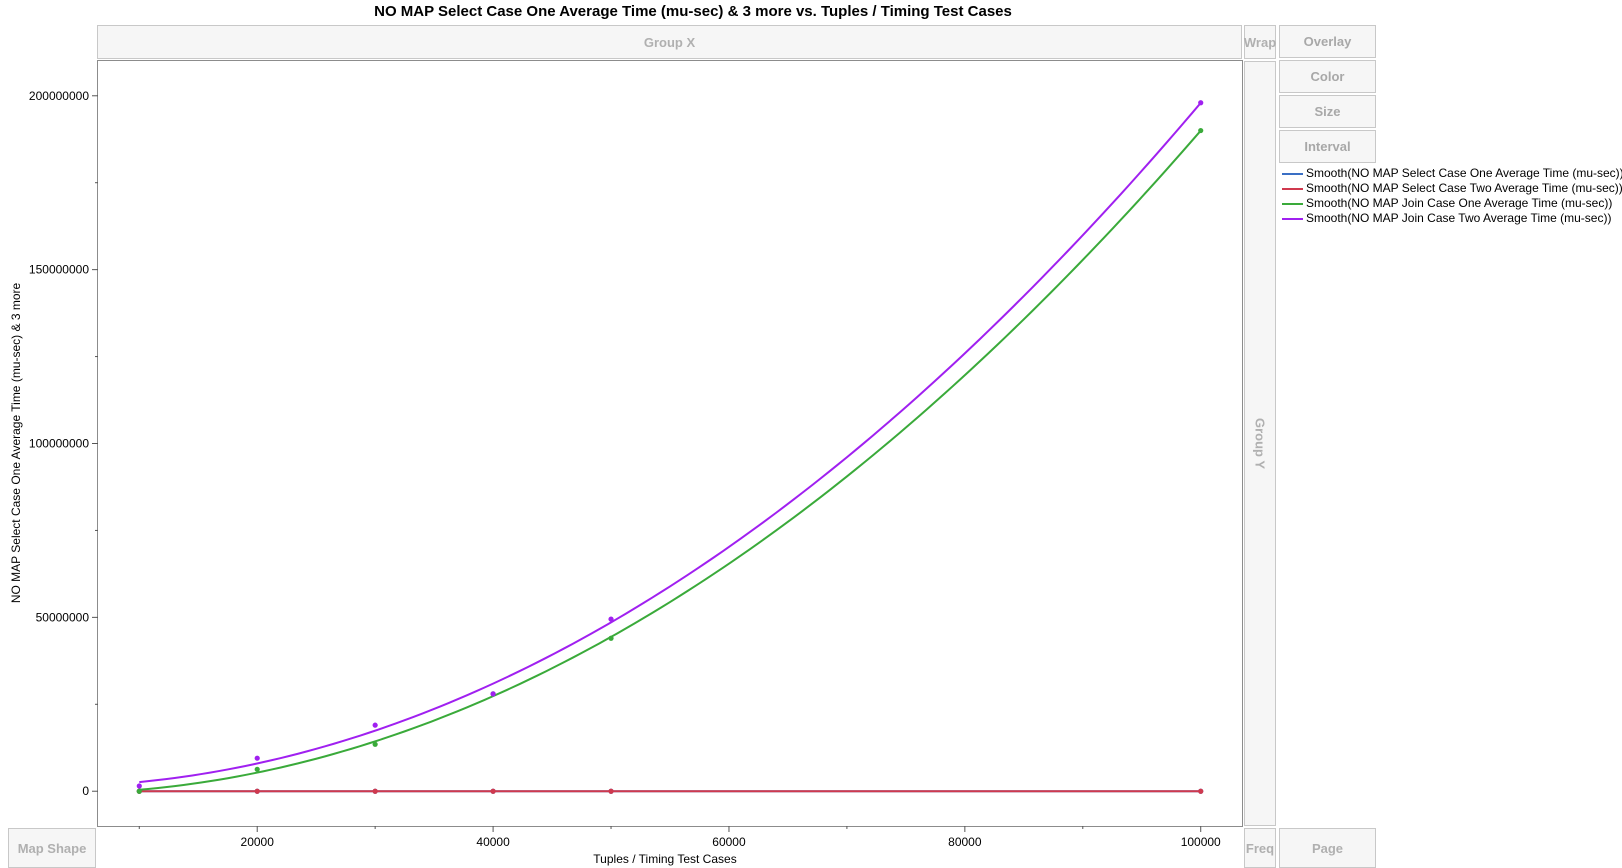 Image resolution: width=1622 pixels, height=868 pixels. I want to click on page-label: Page, so click(1327, 848).